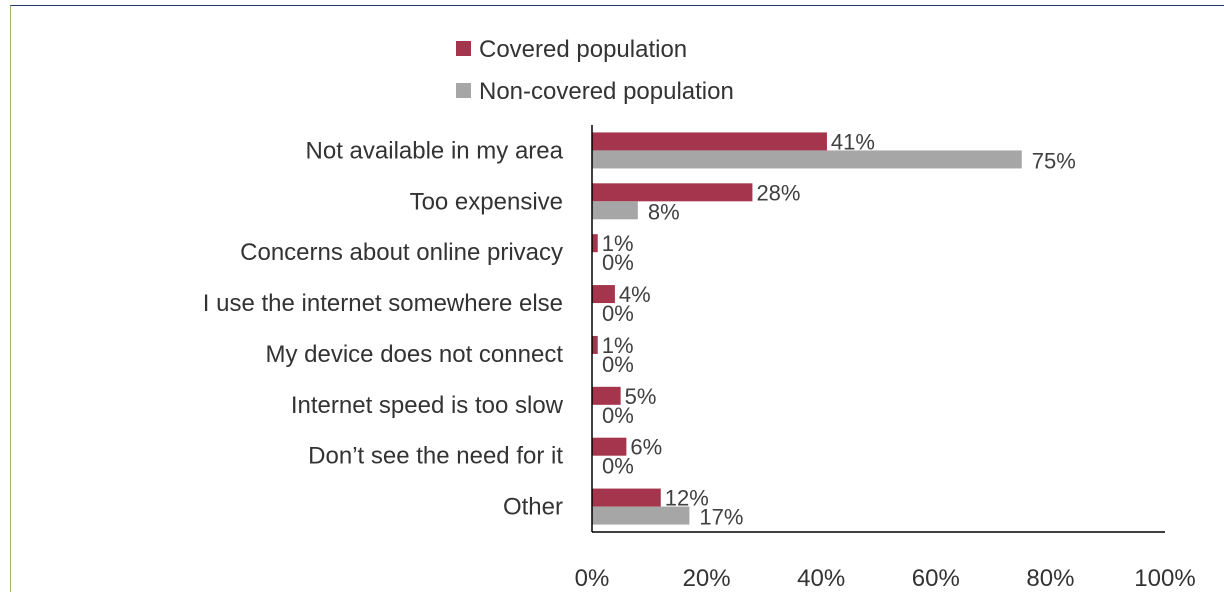 The image size is (1224, 592). I want to click on x-tick-label: 80%, so click(1050, 578).